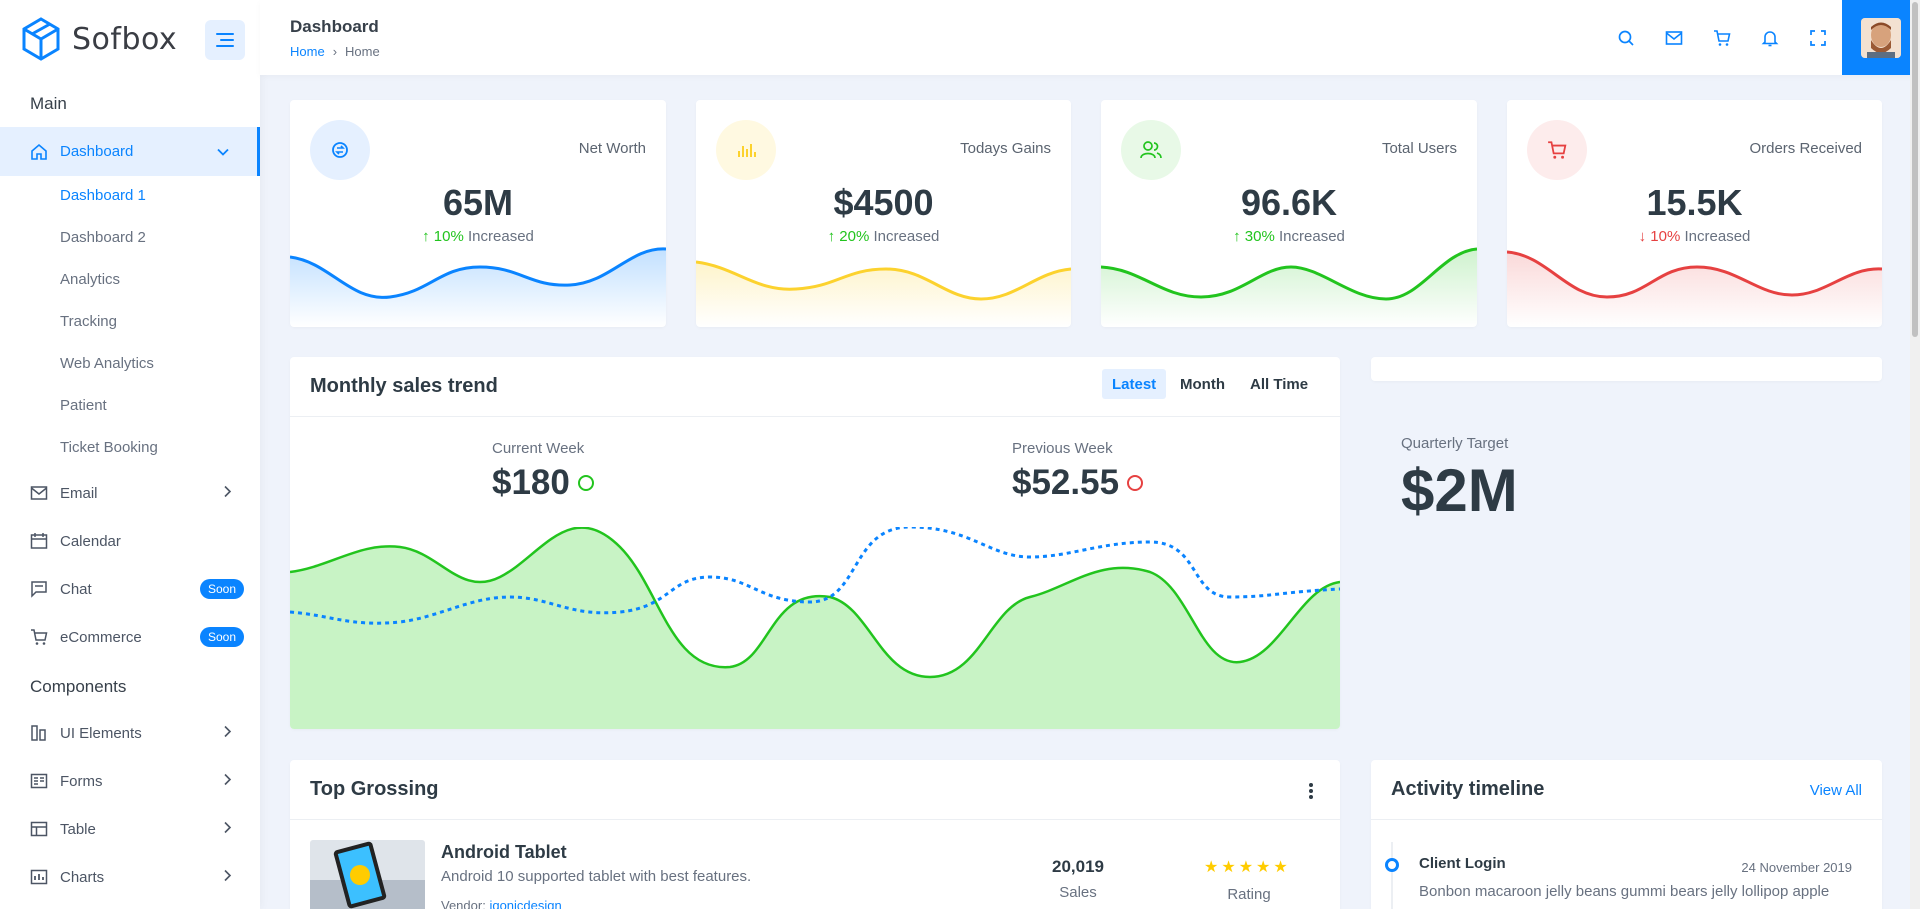  I want to click on sidebar-item-label: Calendar, so click(90, 541).